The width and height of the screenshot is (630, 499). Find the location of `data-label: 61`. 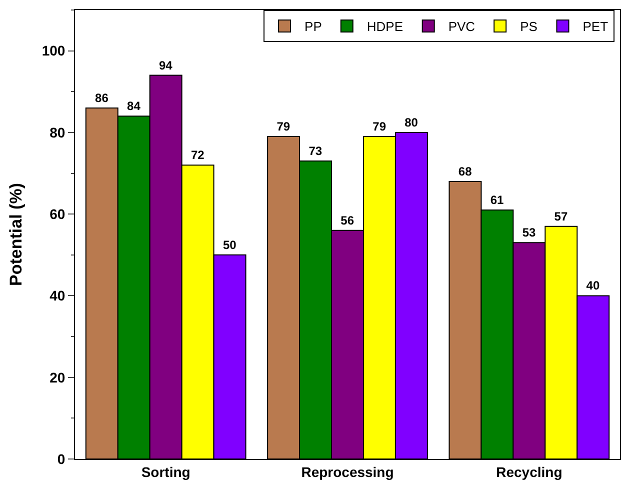

data-label: 61 is located at coordinates (497, 200).